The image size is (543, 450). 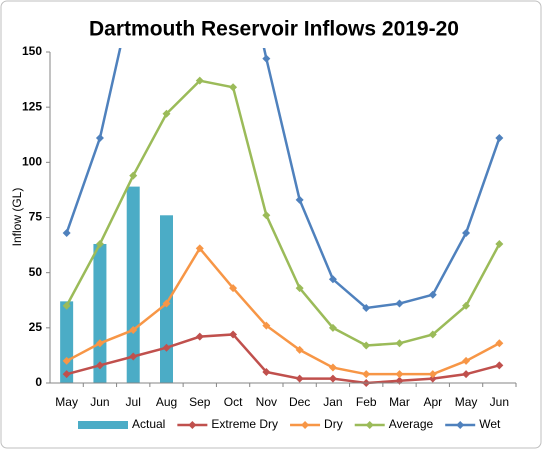 I want to click on x-tick-label: Jan, so click(x=332, y=402).